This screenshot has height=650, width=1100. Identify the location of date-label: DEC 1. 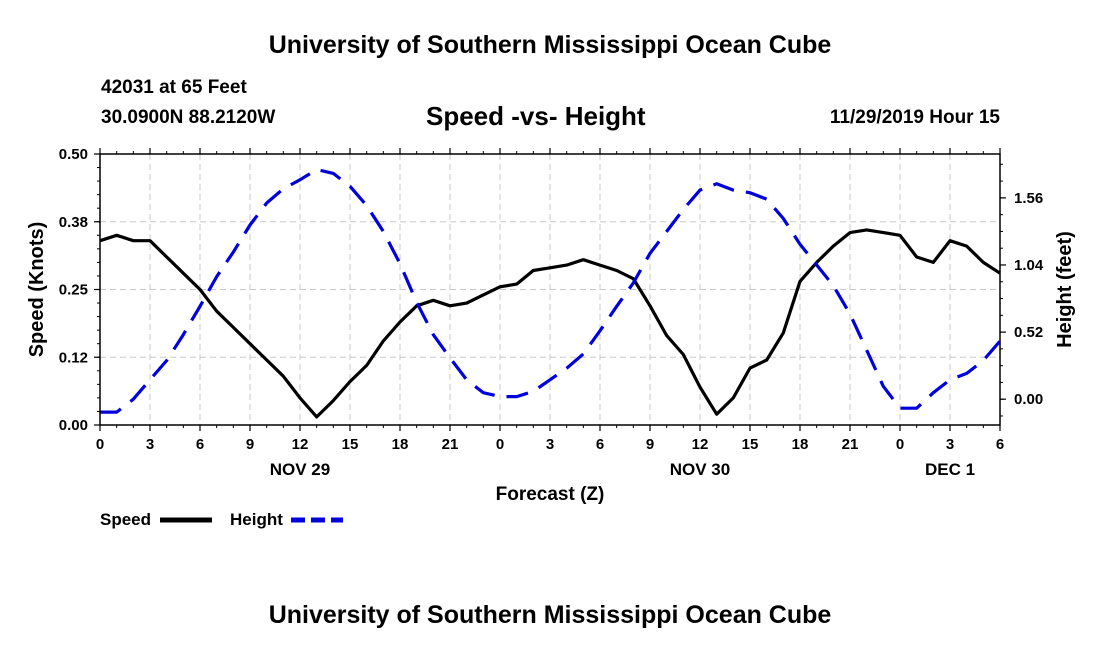
(950, 469).